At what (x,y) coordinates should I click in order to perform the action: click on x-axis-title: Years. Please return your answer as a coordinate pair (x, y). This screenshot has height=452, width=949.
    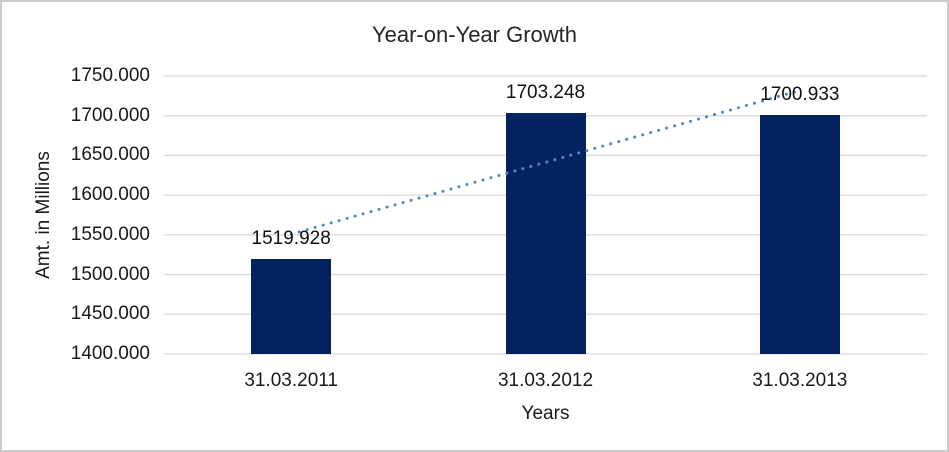
    Looking at the image, I should click on (545, 413).